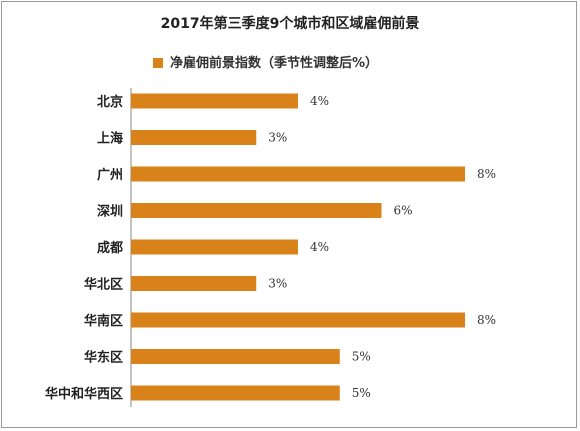 The image size is (580, 431). Describe the element at coordinates (403, 211) in the screenshot. I see `value-label: 6%` at that location.